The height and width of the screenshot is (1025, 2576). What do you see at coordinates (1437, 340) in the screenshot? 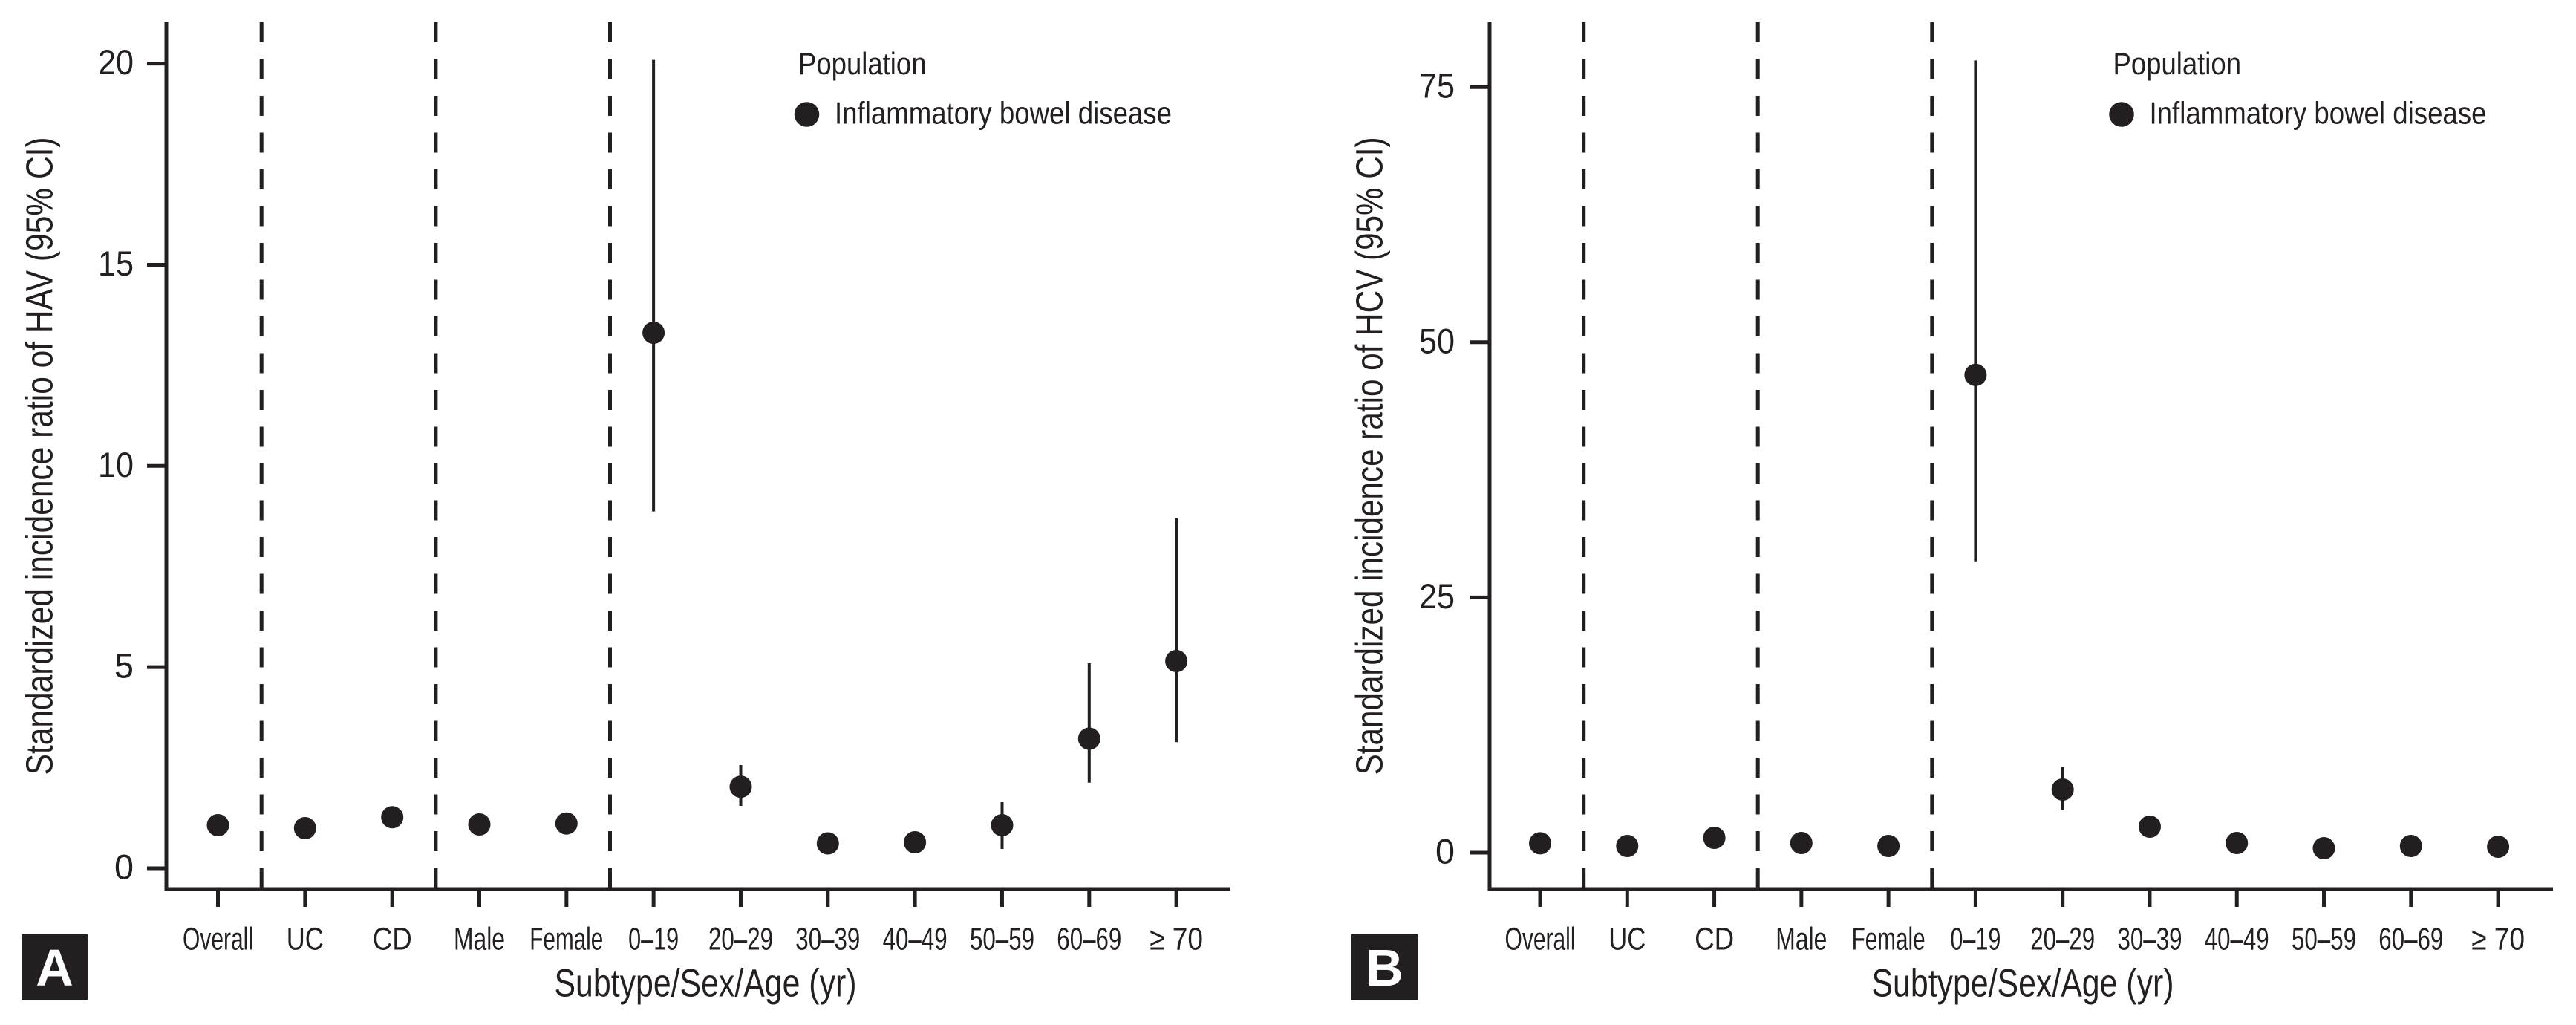
I see `svg-text: 50` at bounding box center [1437, 340].